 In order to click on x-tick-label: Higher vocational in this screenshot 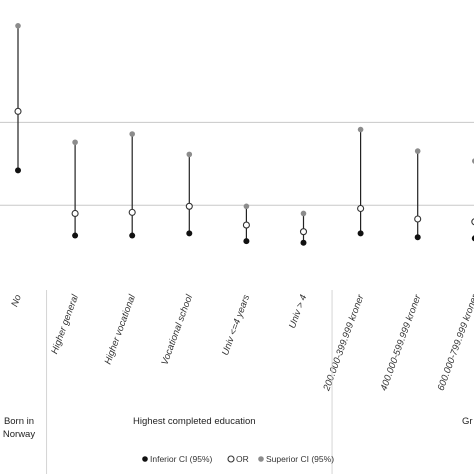, I will do `click(121, 329)`.